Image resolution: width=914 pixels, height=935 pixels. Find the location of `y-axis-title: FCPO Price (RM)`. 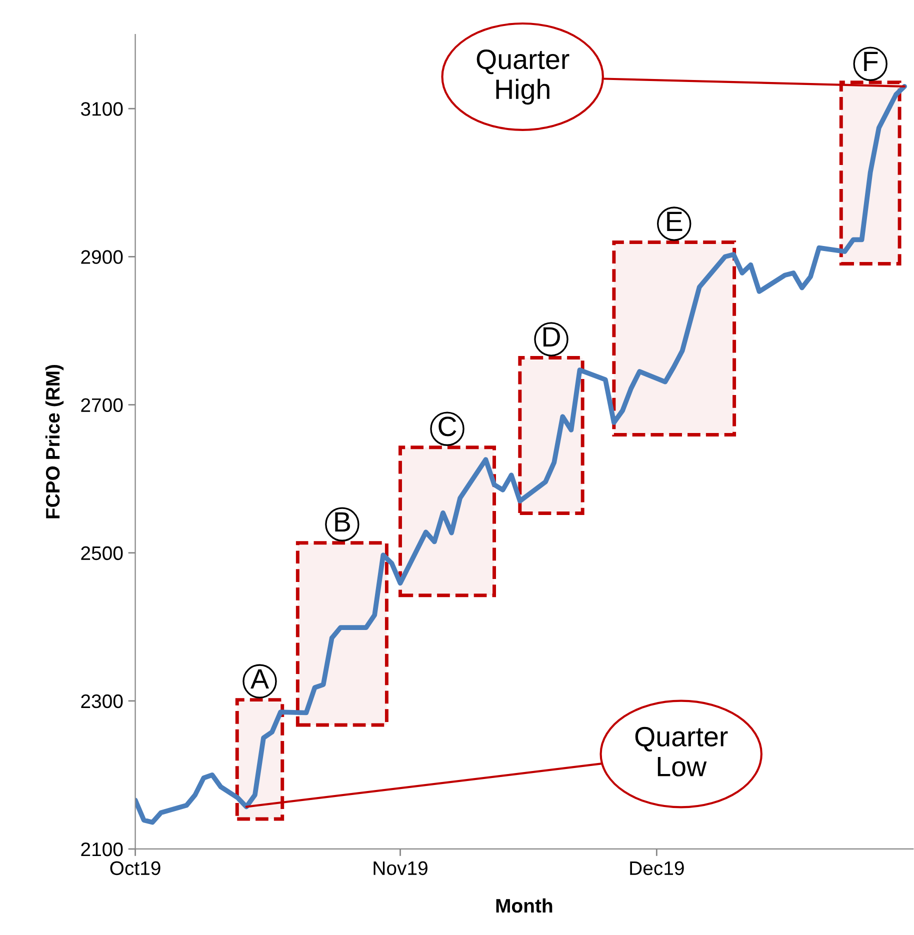

y-axis-title: FCPO Price (RM) is located at coordinates (54, 441).